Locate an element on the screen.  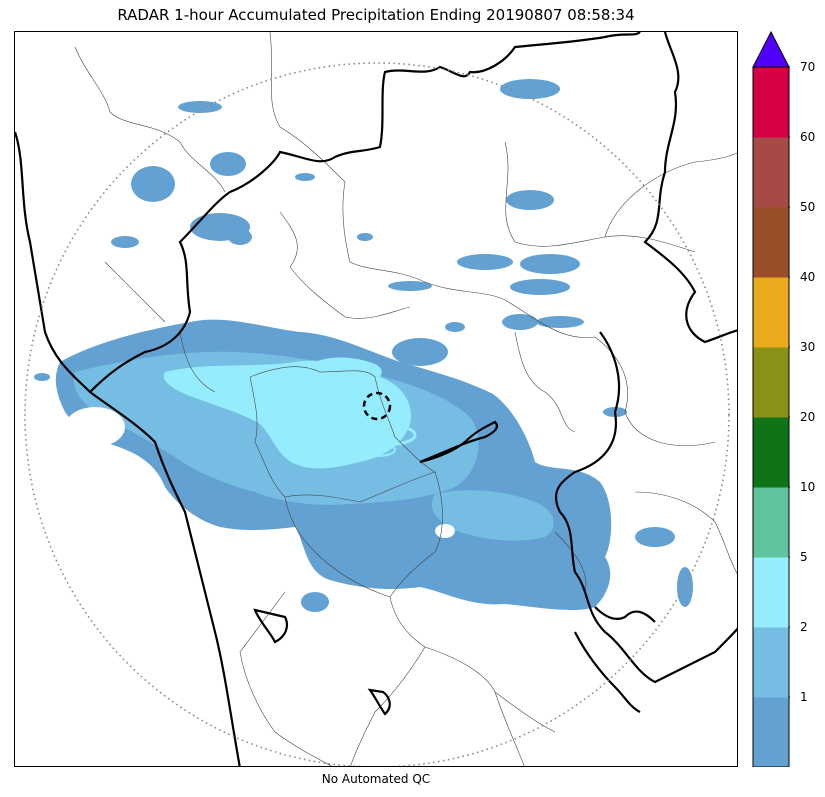
state-border-central-notch is located at coordinates (459, 442).